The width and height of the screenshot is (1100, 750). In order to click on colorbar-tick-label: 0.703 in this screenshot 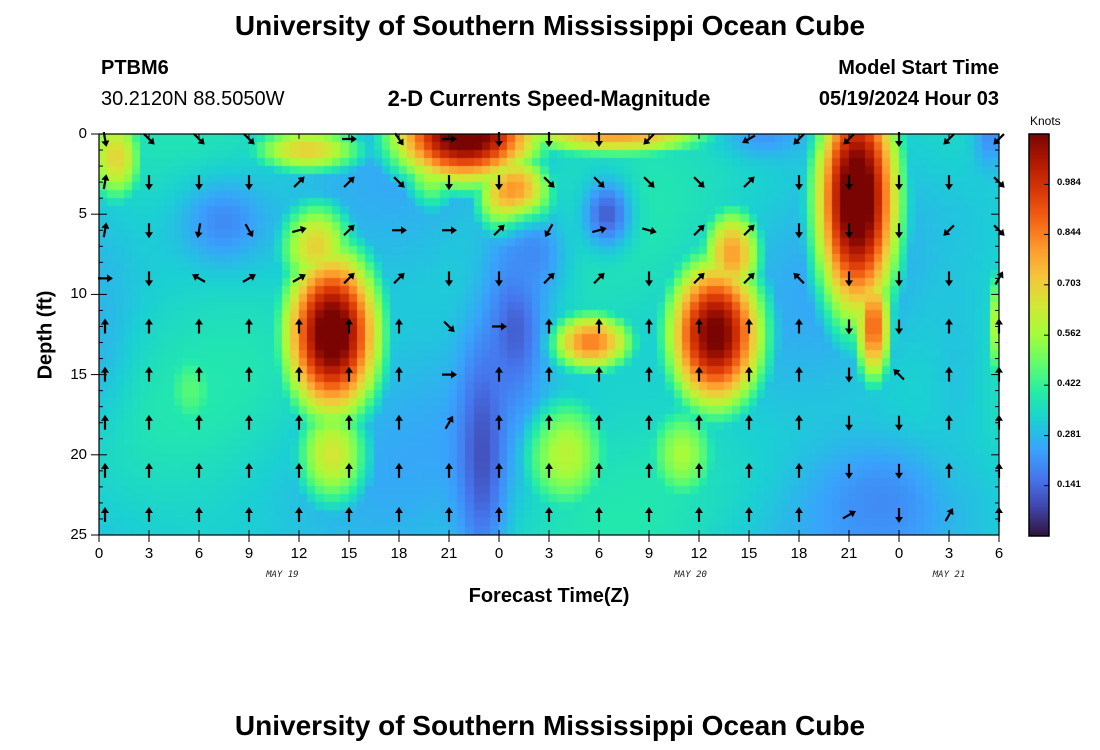, I will do `click(1069, 283)`.